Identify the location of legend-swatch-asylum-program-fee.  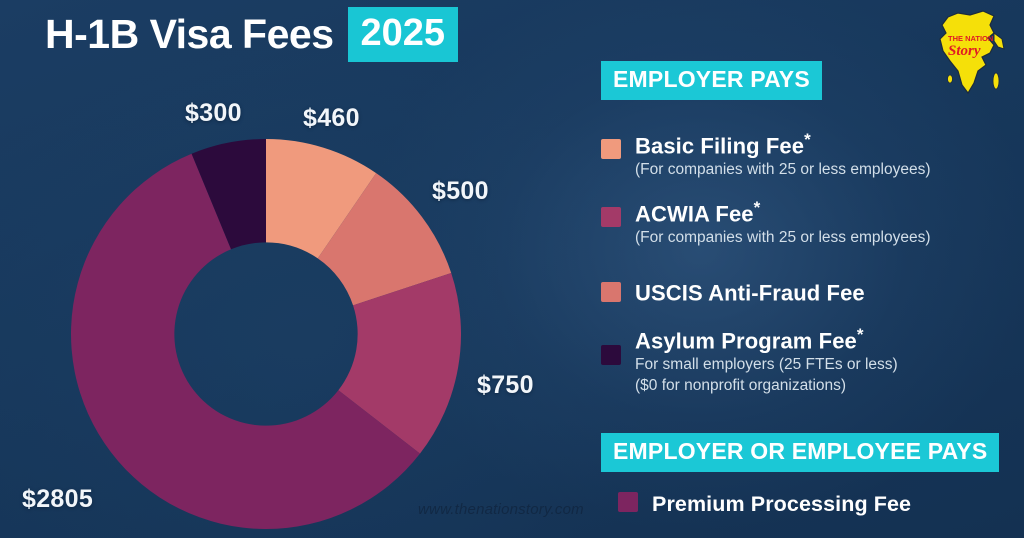
(611, 355).